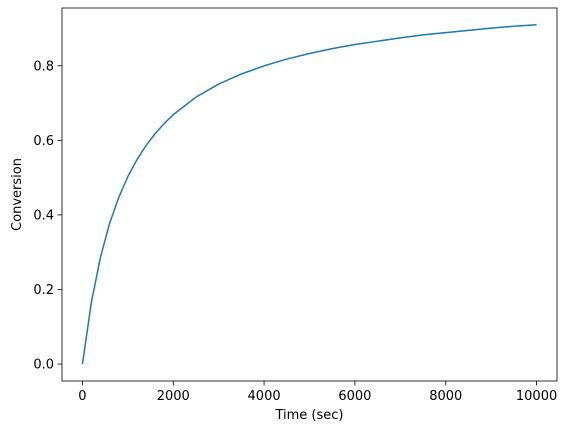  Describe the element at coordinates (17, 194) in the screenshot. I see `y-axis-label: Conversion` at that location.